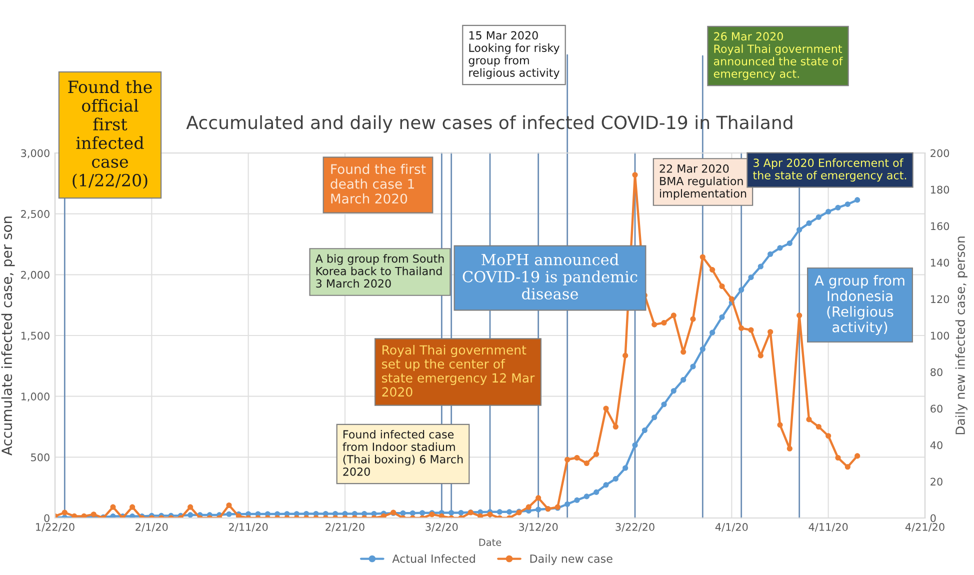  What do you see at coordinates (571, 559) in the screenshot?
I see `legend-label: Daily new case` at bounding box center [571, 559].